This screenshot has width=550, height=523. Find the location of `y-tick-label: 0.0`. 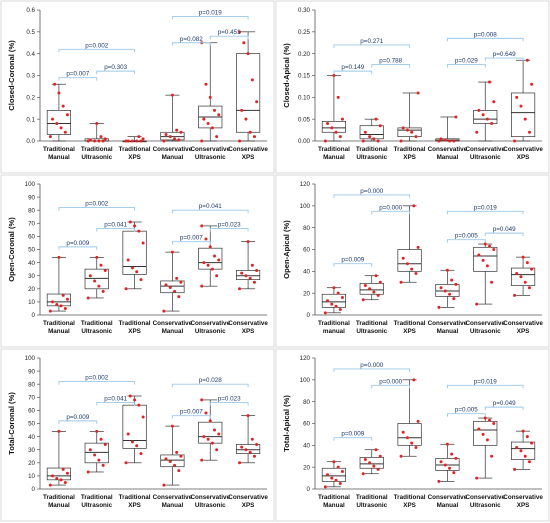

y-tick-label: 0.0 is located at coordinates (30, 141).